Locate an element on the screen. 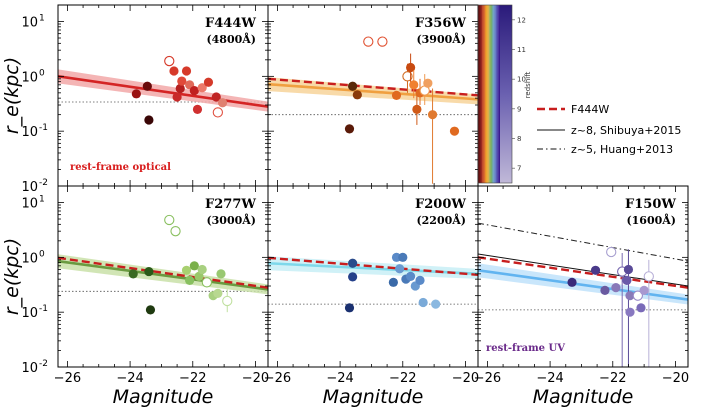 This screenshot has height=412, width=702. y-tick-exponent: -2 is located at coordinates (43, 183).